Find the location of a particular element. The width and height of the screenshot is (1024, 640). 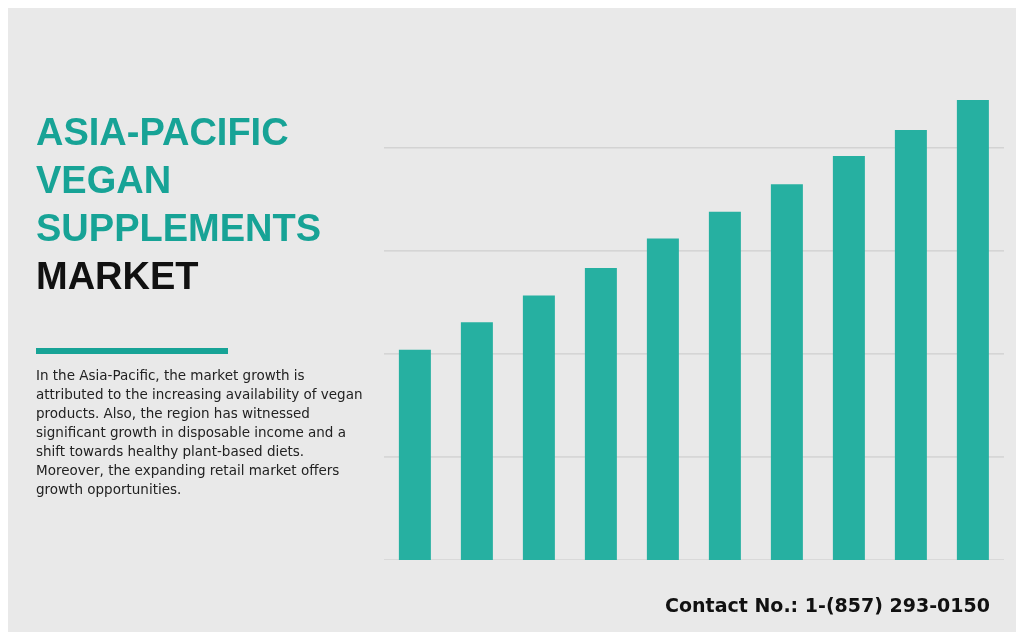

text: Contact No.: 1-(857) 293-0150 is located at coordinates (827, 605).